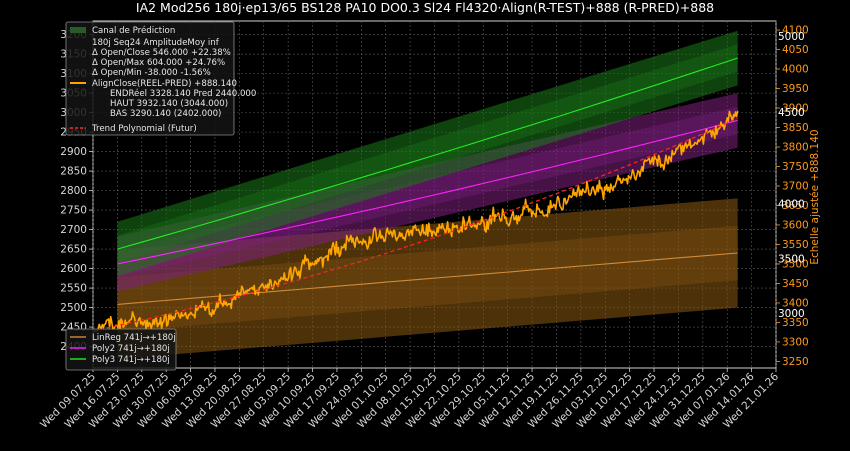  What do you see at coordinates (164, 84) in the screenshot?
I see `legend-align-label: AlignClose(REEL-PRED) +888.140` at bounding box center [164, 84].